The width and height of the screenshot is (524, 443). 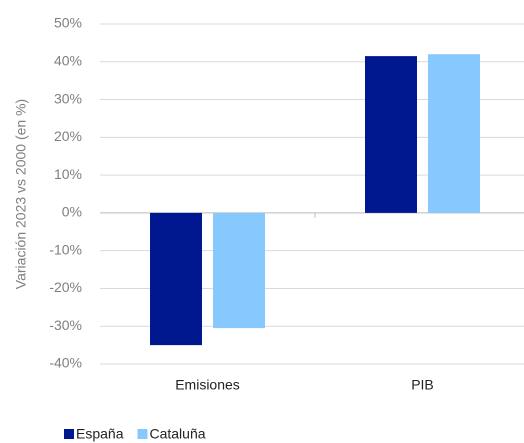 What do you see at coordinates (177, 434) in the screenshot?
I see `legend-text: Cataluña` at bounding box center [177, 434].